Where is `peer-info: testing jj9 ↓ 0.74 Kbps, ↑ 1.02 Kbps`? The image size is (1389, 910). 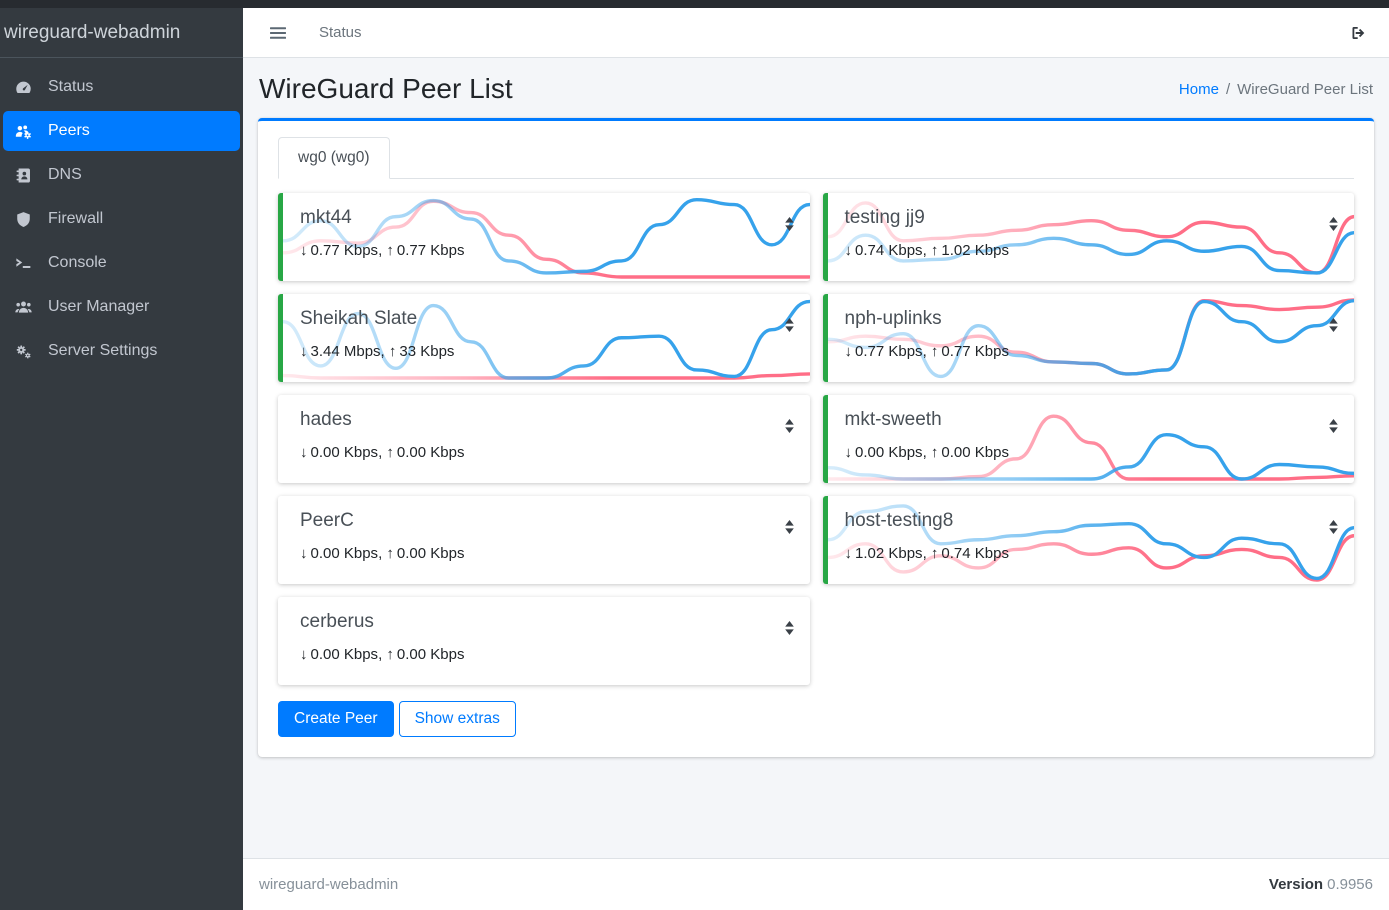 peer-info: testing jj9 ↓ 0.74 Kbps, ↑ 1.02 Kbps is located at coordinates (1091, 226).